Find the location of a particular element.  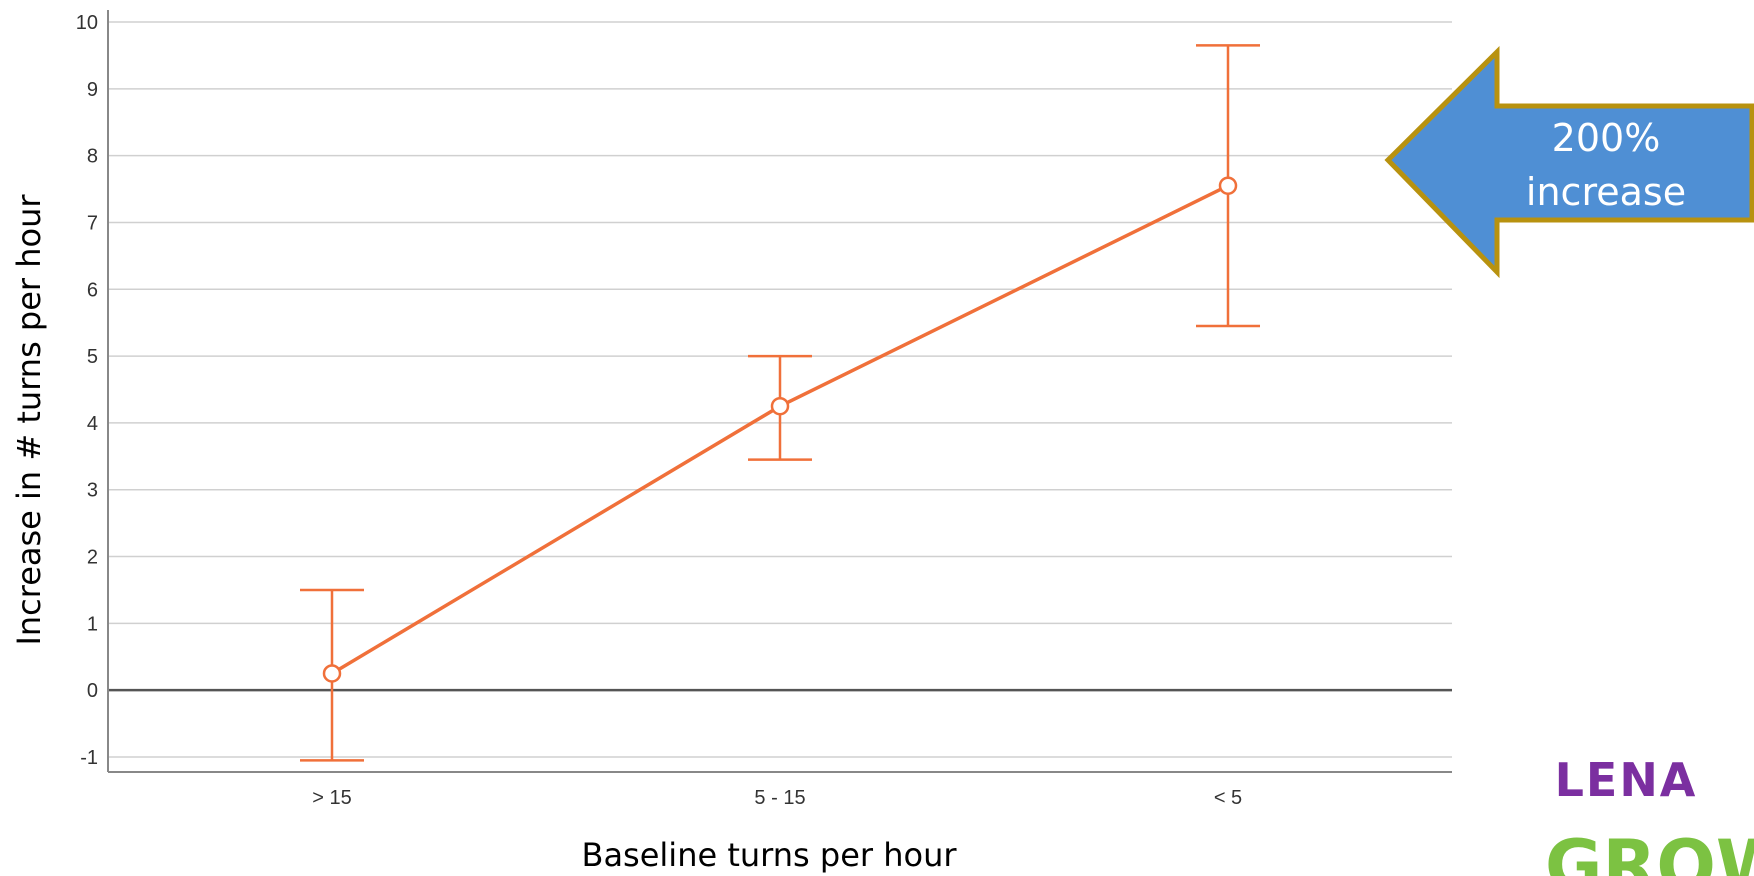

y-tick-label: 6 is located at coordinates (92, 290).